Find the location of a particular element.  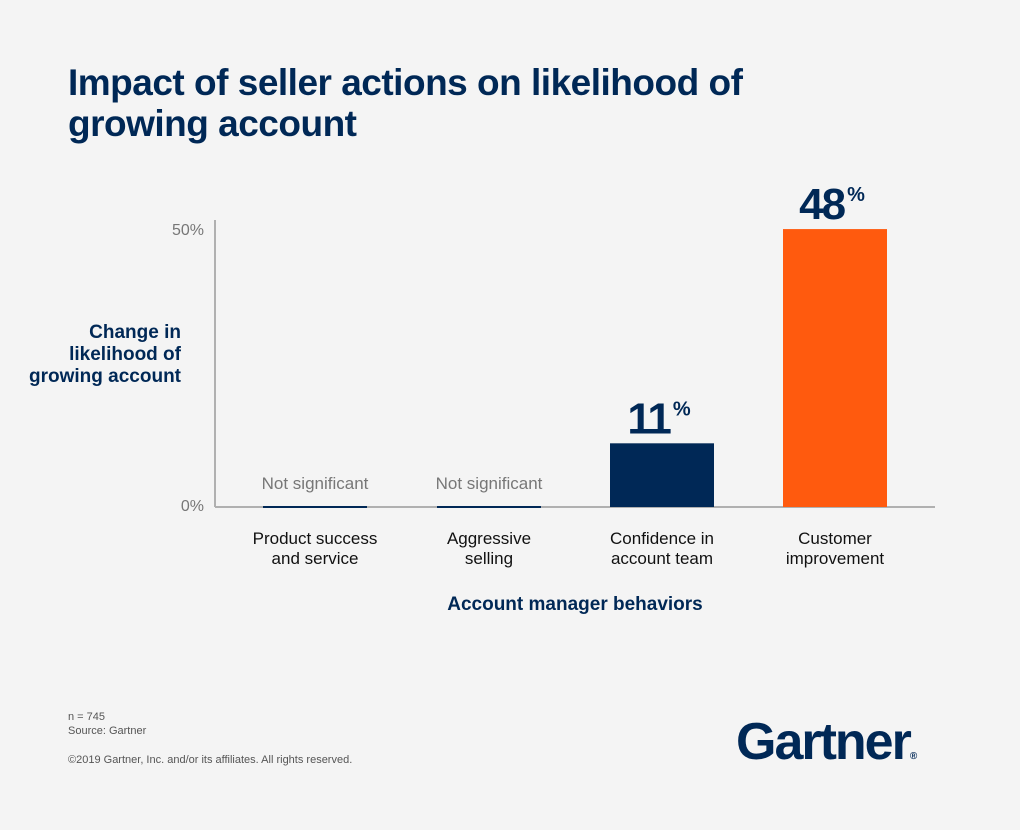

y-tick-label: 0% is located at coordinates (192, 506).